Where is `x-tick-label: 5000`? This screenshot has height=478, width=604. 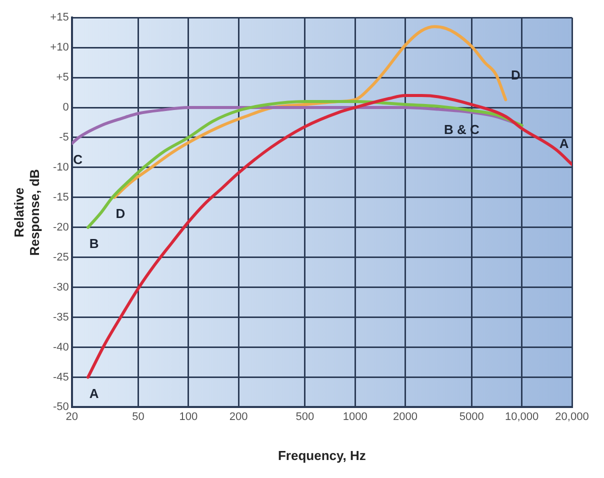 x-tick-label: 5000 is located at coordinates (471, 416).